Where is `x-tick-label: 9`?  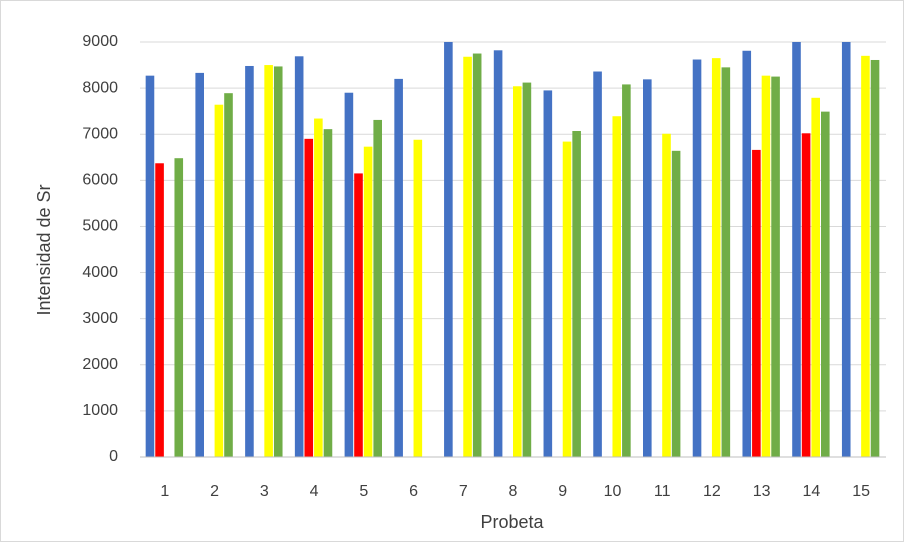
x-tick-label: 9 is located at coordinates (562, 491).